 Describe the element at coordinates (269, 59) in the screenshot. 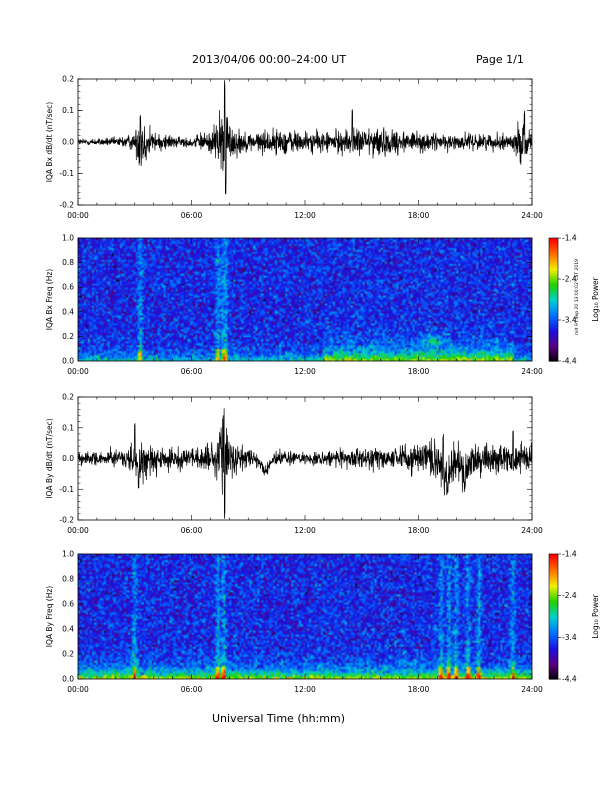

I see `plot-title: 2013/04/06 00:00–24:00 UT` at that location.